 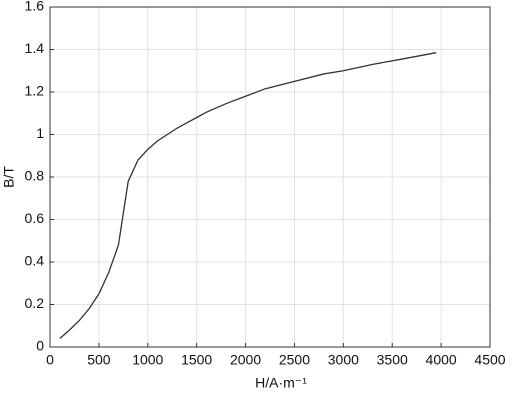 I want to click on y-axis-label: B/T, so click(x=9, y=177).